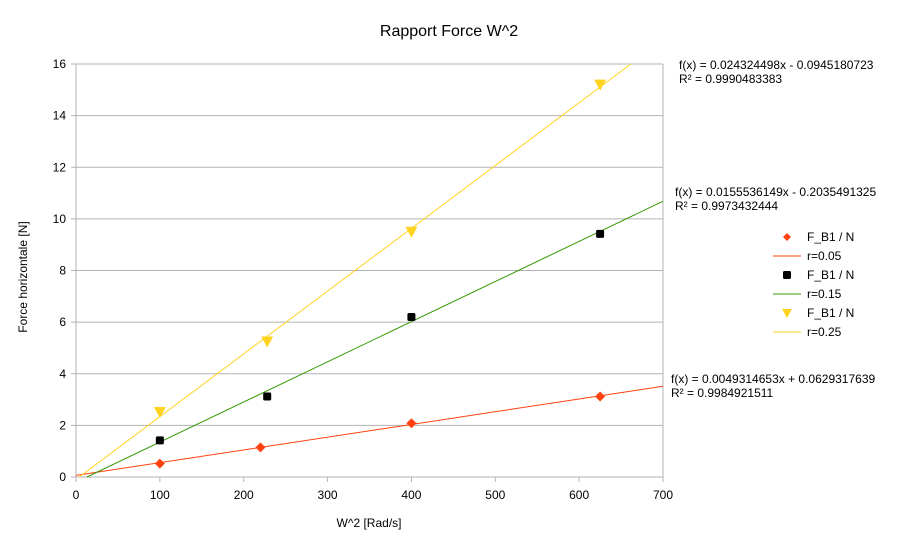  I want to click on y-tick-label: 4, so click(62, 374).